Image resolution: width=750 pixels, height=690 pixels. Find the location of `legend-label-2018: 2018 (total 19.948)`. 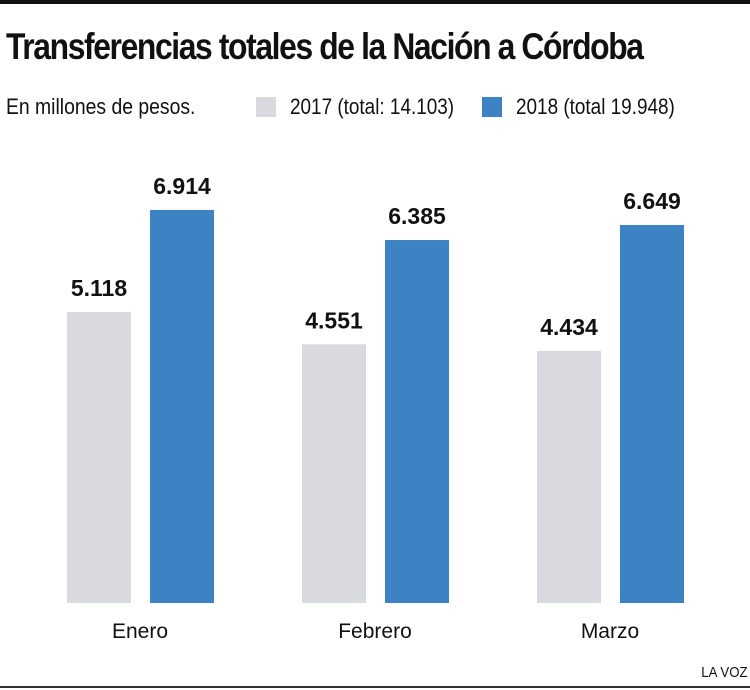

legend-label-2018: 2018 (total 19.948) is located at coordinates (595, 106).